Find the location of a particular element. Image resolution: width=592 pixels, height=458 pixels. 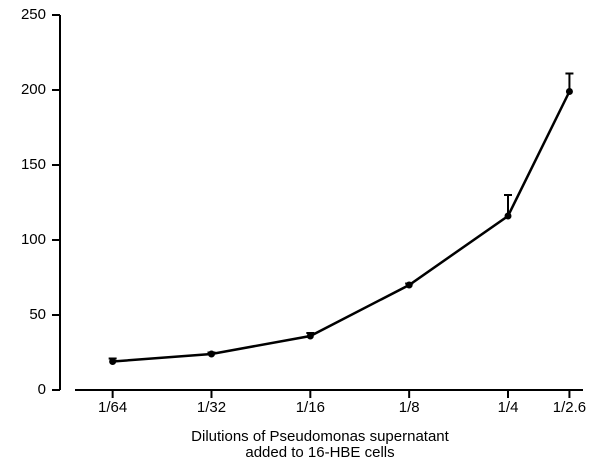

y-tick-label: 200 is located at coordinates (33, 89).